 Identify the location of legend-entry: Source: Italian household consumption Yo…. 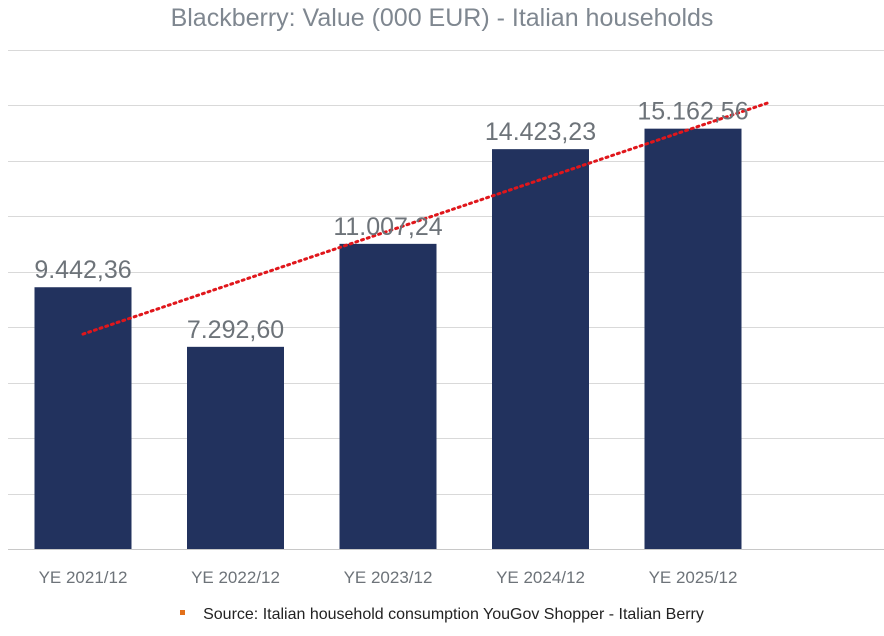
(453, 614).